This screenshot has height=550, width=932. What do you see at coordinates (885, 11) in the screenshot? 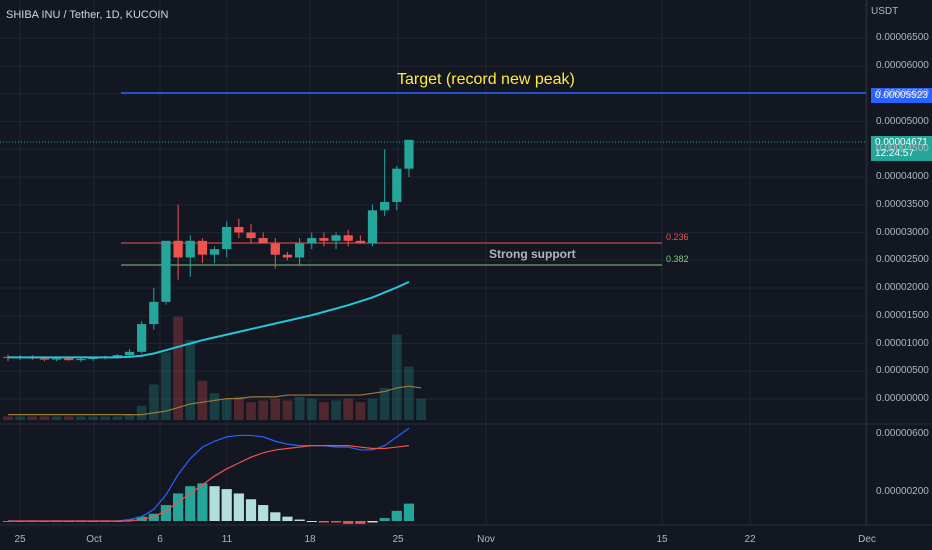
I see `currency-label: USDT` at bounding box center [885, 11].